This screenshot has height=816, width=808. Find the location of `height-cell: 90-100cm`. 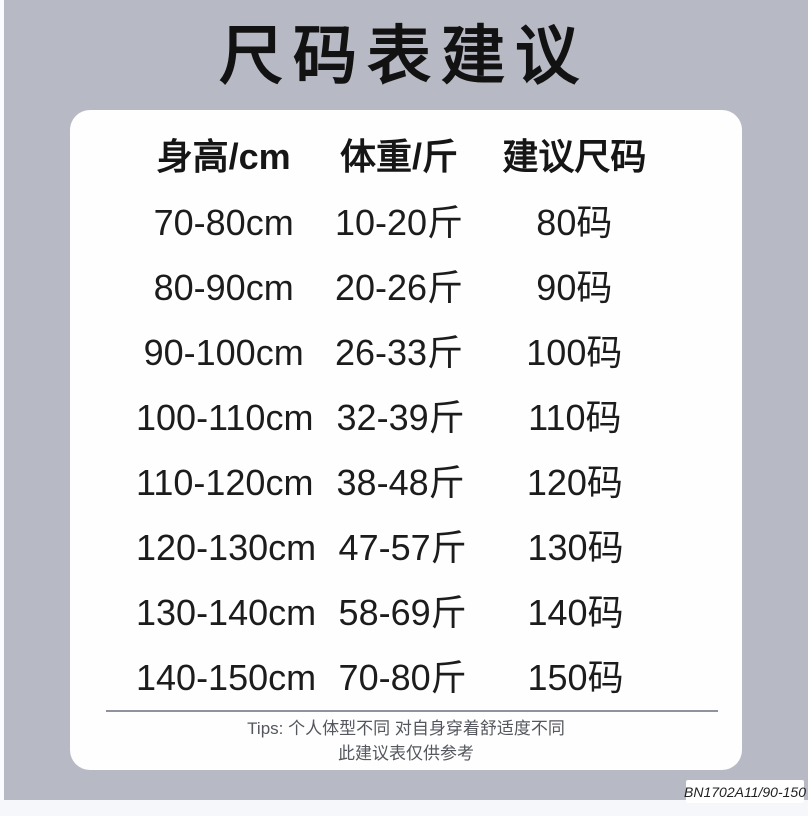

height-cell: 90-100cm is located at coordinates (223, 352).